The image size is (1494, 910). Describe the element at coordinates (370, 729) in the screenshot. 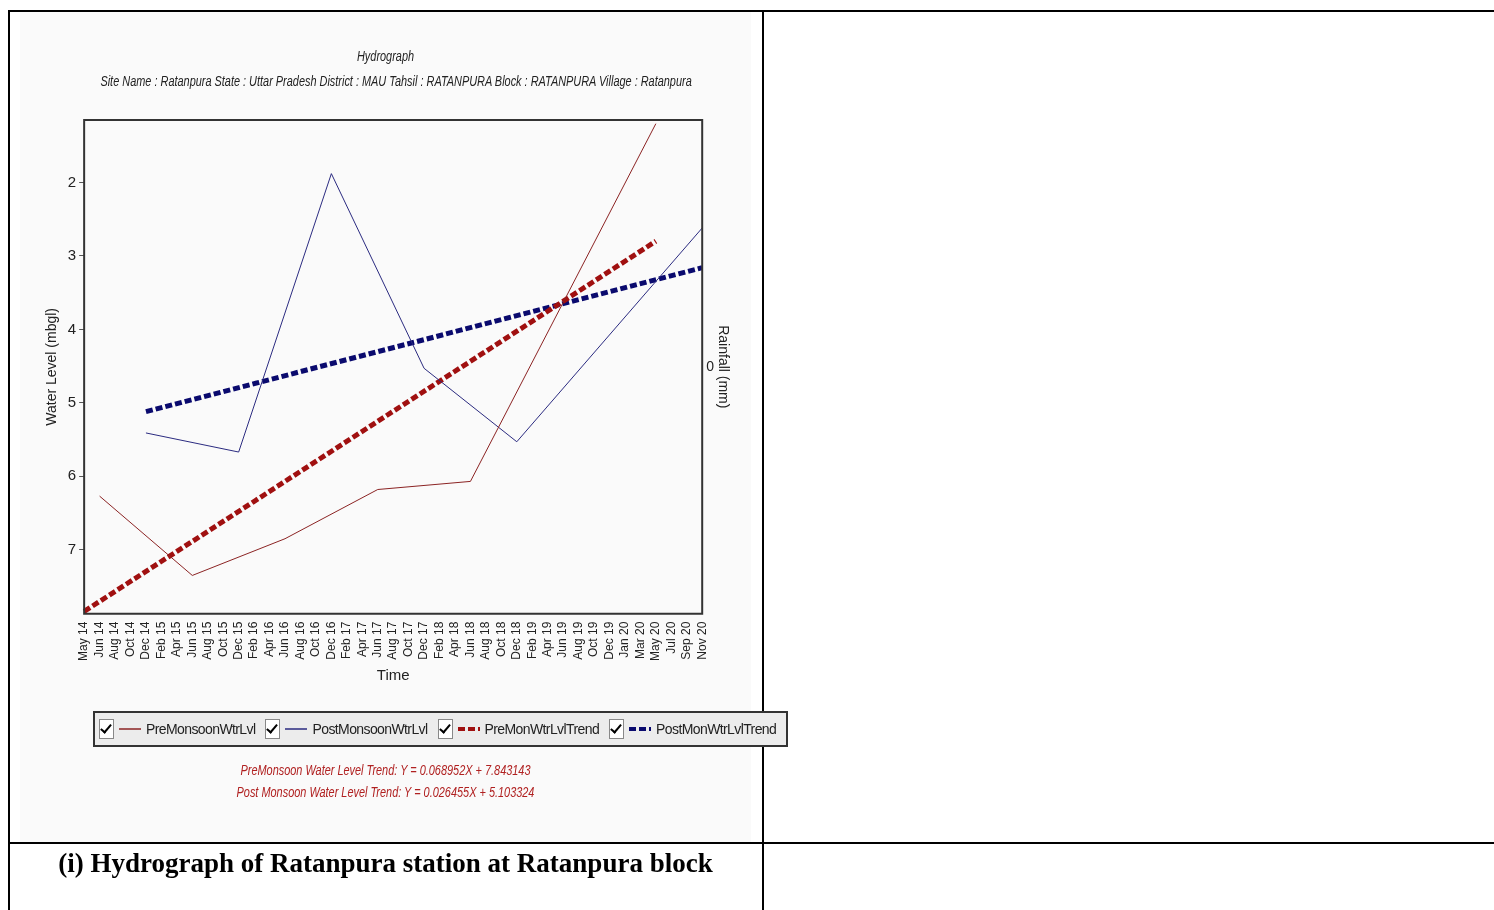

I see `legend-label: PostMonsoonWtrLvl` at that location.